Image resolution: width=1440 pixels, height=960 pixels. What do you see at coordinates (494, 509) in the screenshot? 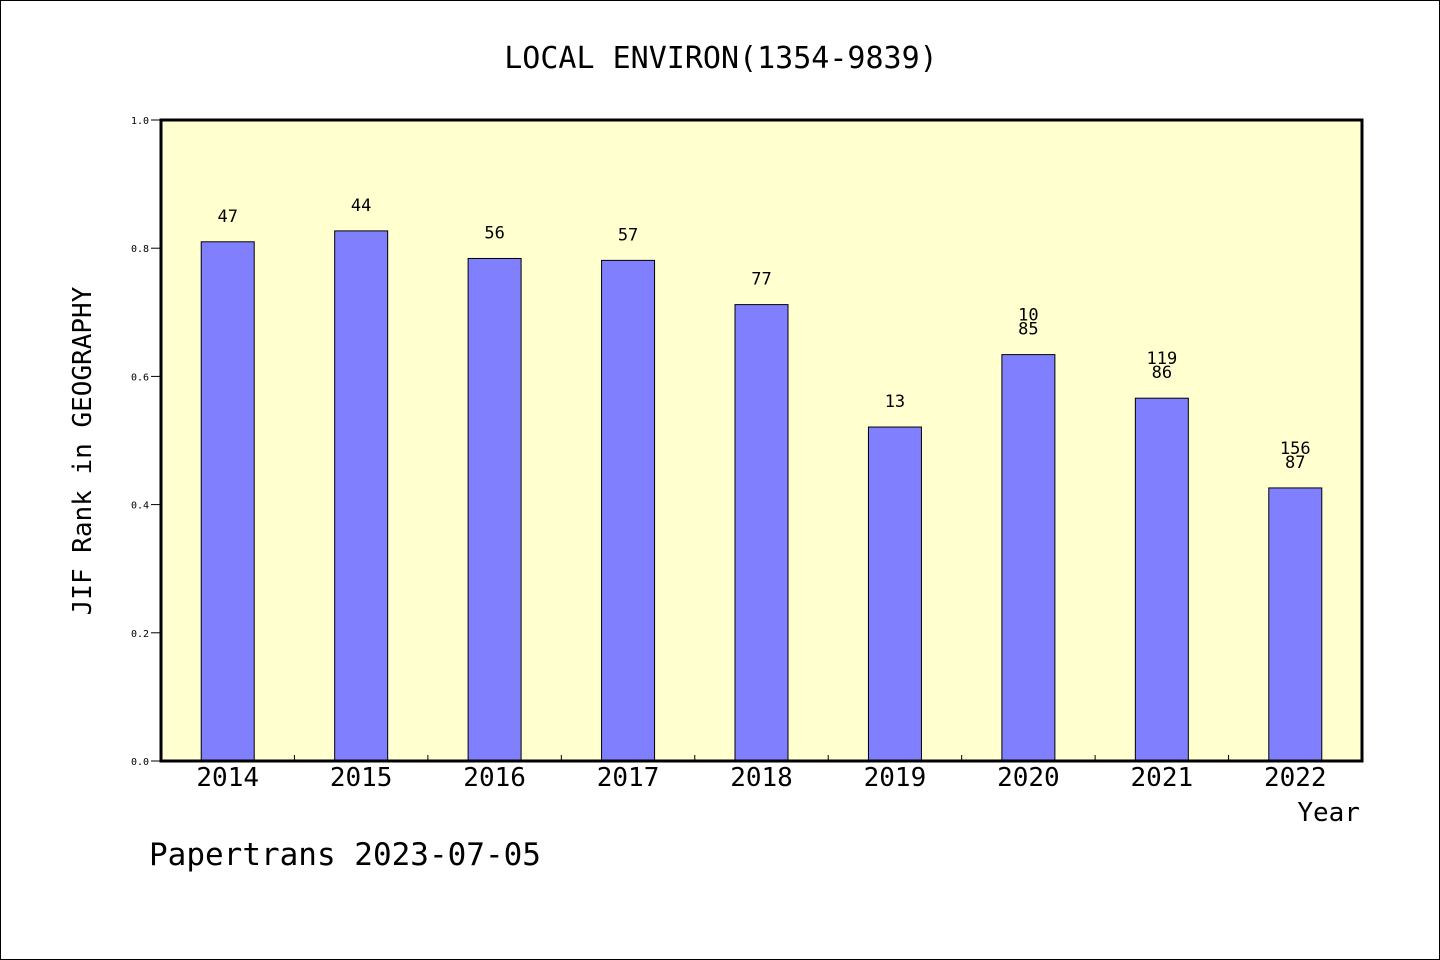
I see `bar-2016` at bounding box center [494, 509].